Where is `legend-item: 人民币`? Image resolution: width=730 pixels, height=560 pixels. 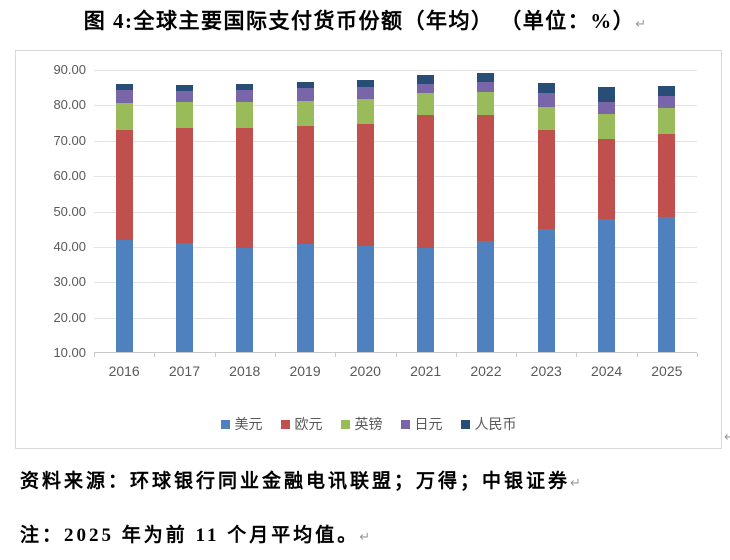
legend-item: 人民币 is located at coordinates (488, 424).